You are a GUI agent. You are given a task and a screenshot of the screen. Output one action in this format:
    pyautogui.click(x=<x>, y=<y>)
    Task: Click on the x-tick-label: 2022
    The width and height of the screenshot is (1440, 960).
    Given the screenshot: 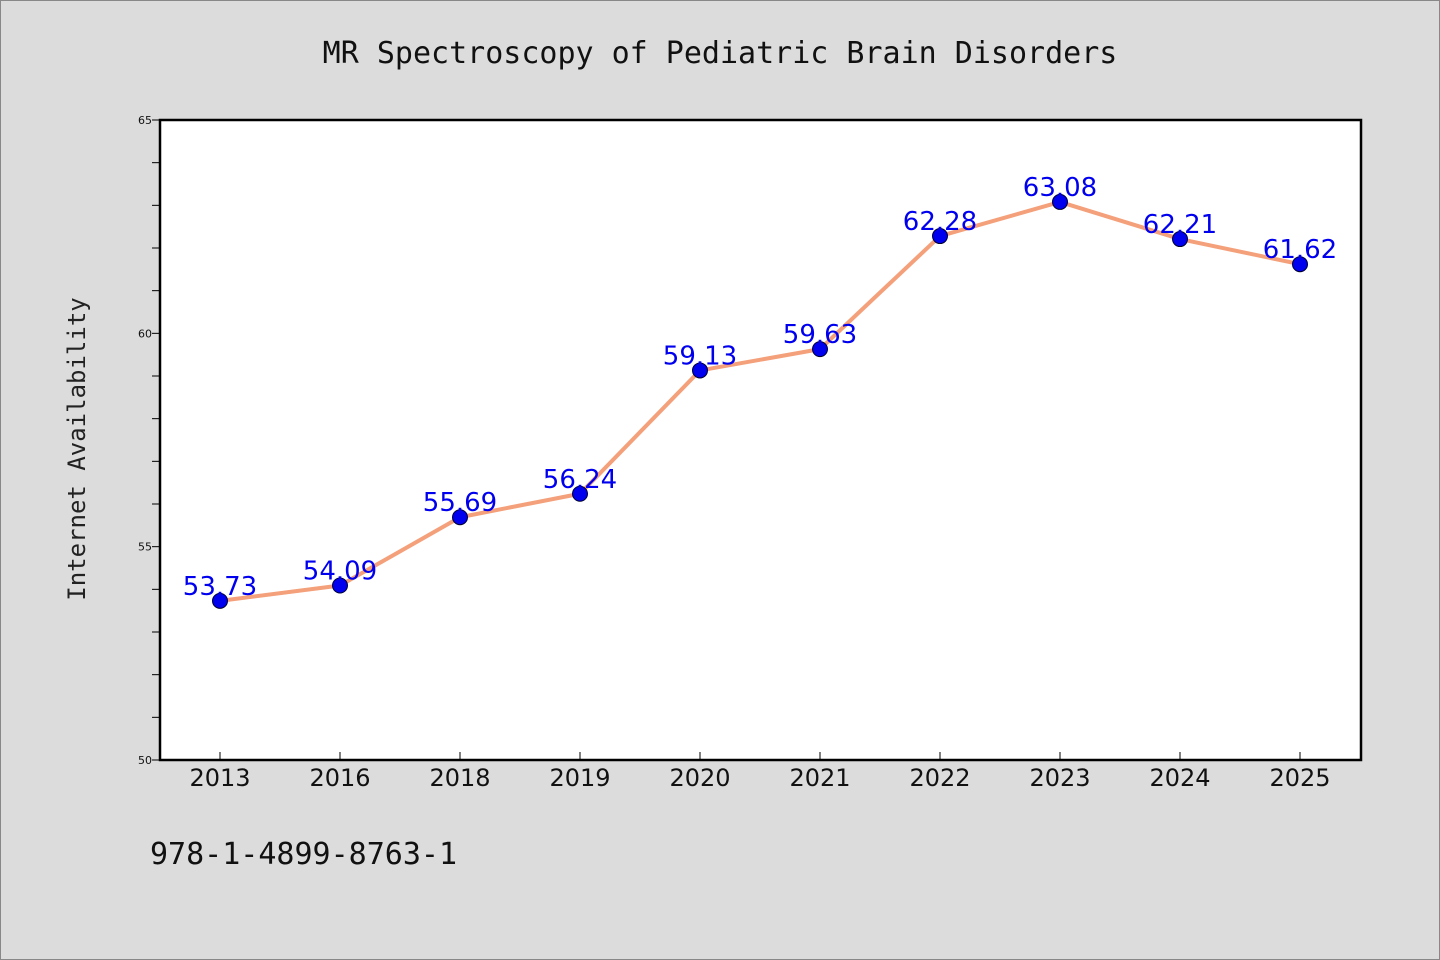 What is the action you would take?
    pyautogui.click(x=939, y=778)
    